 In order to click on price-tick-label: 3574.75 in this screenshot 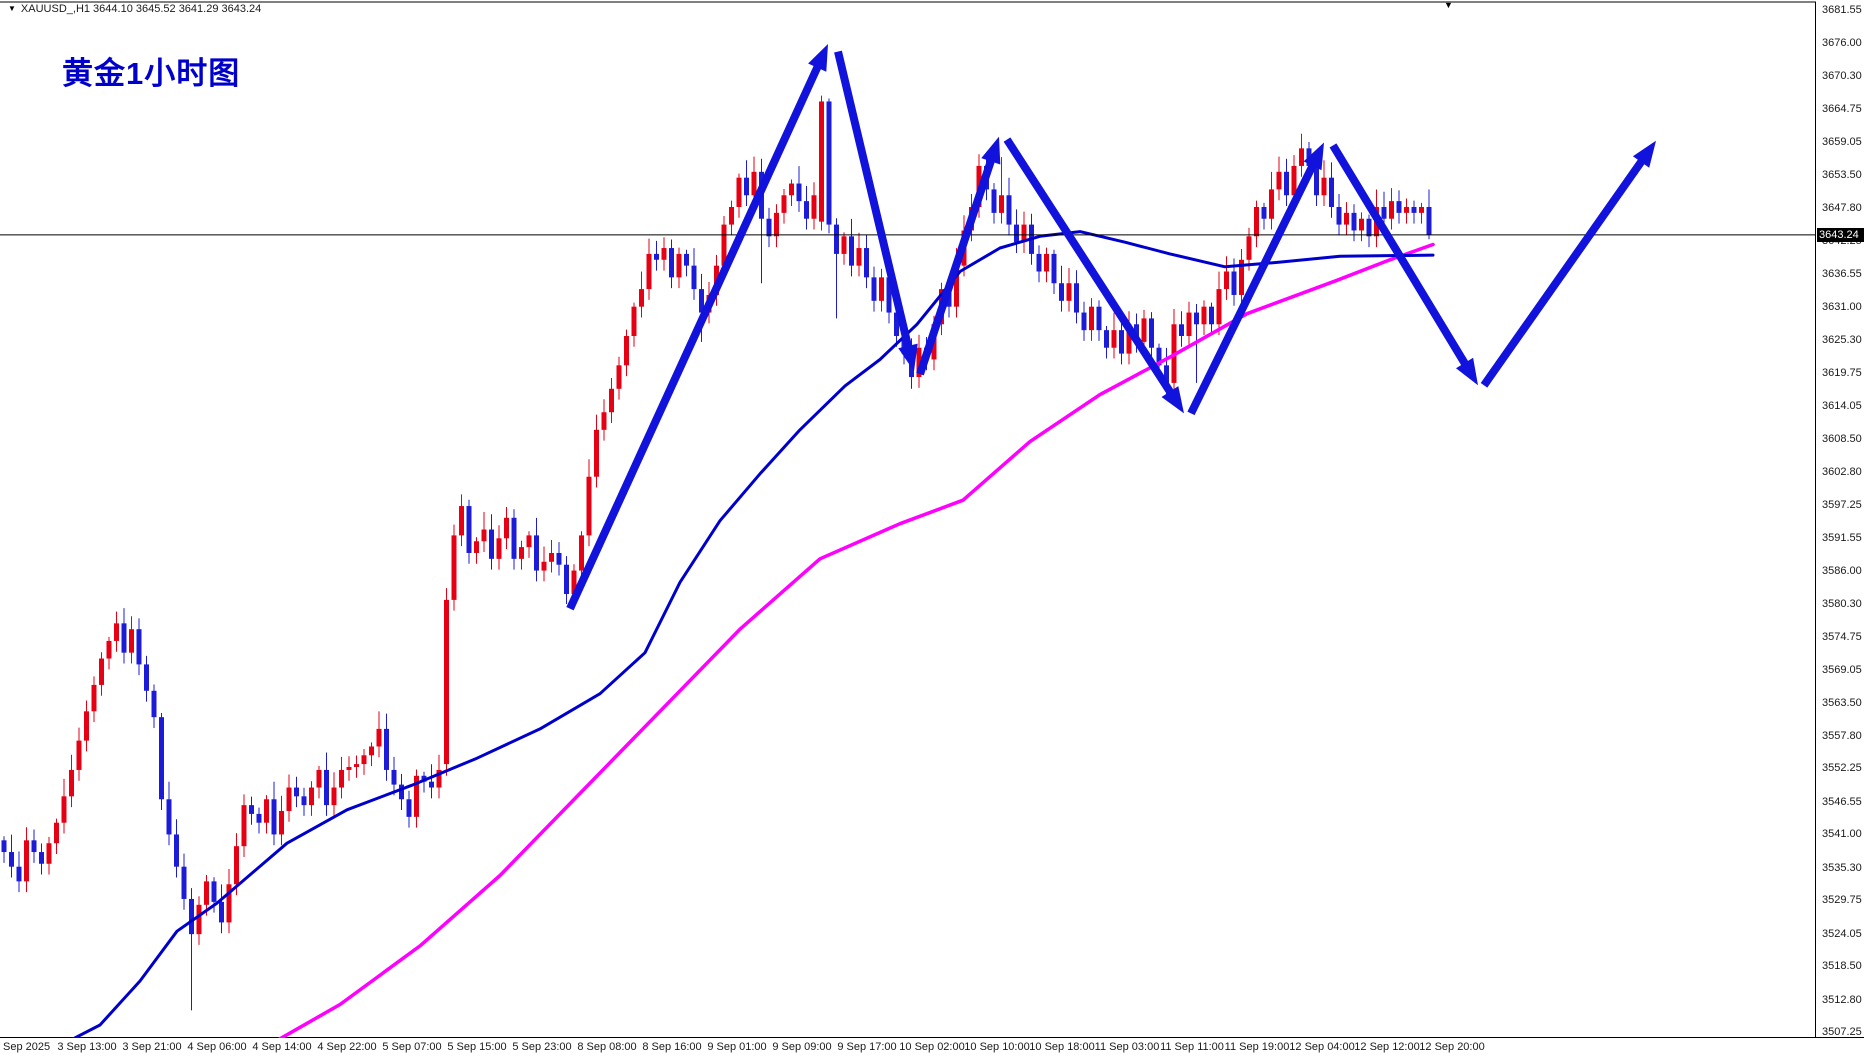, I will do `click(1842, 636)`.